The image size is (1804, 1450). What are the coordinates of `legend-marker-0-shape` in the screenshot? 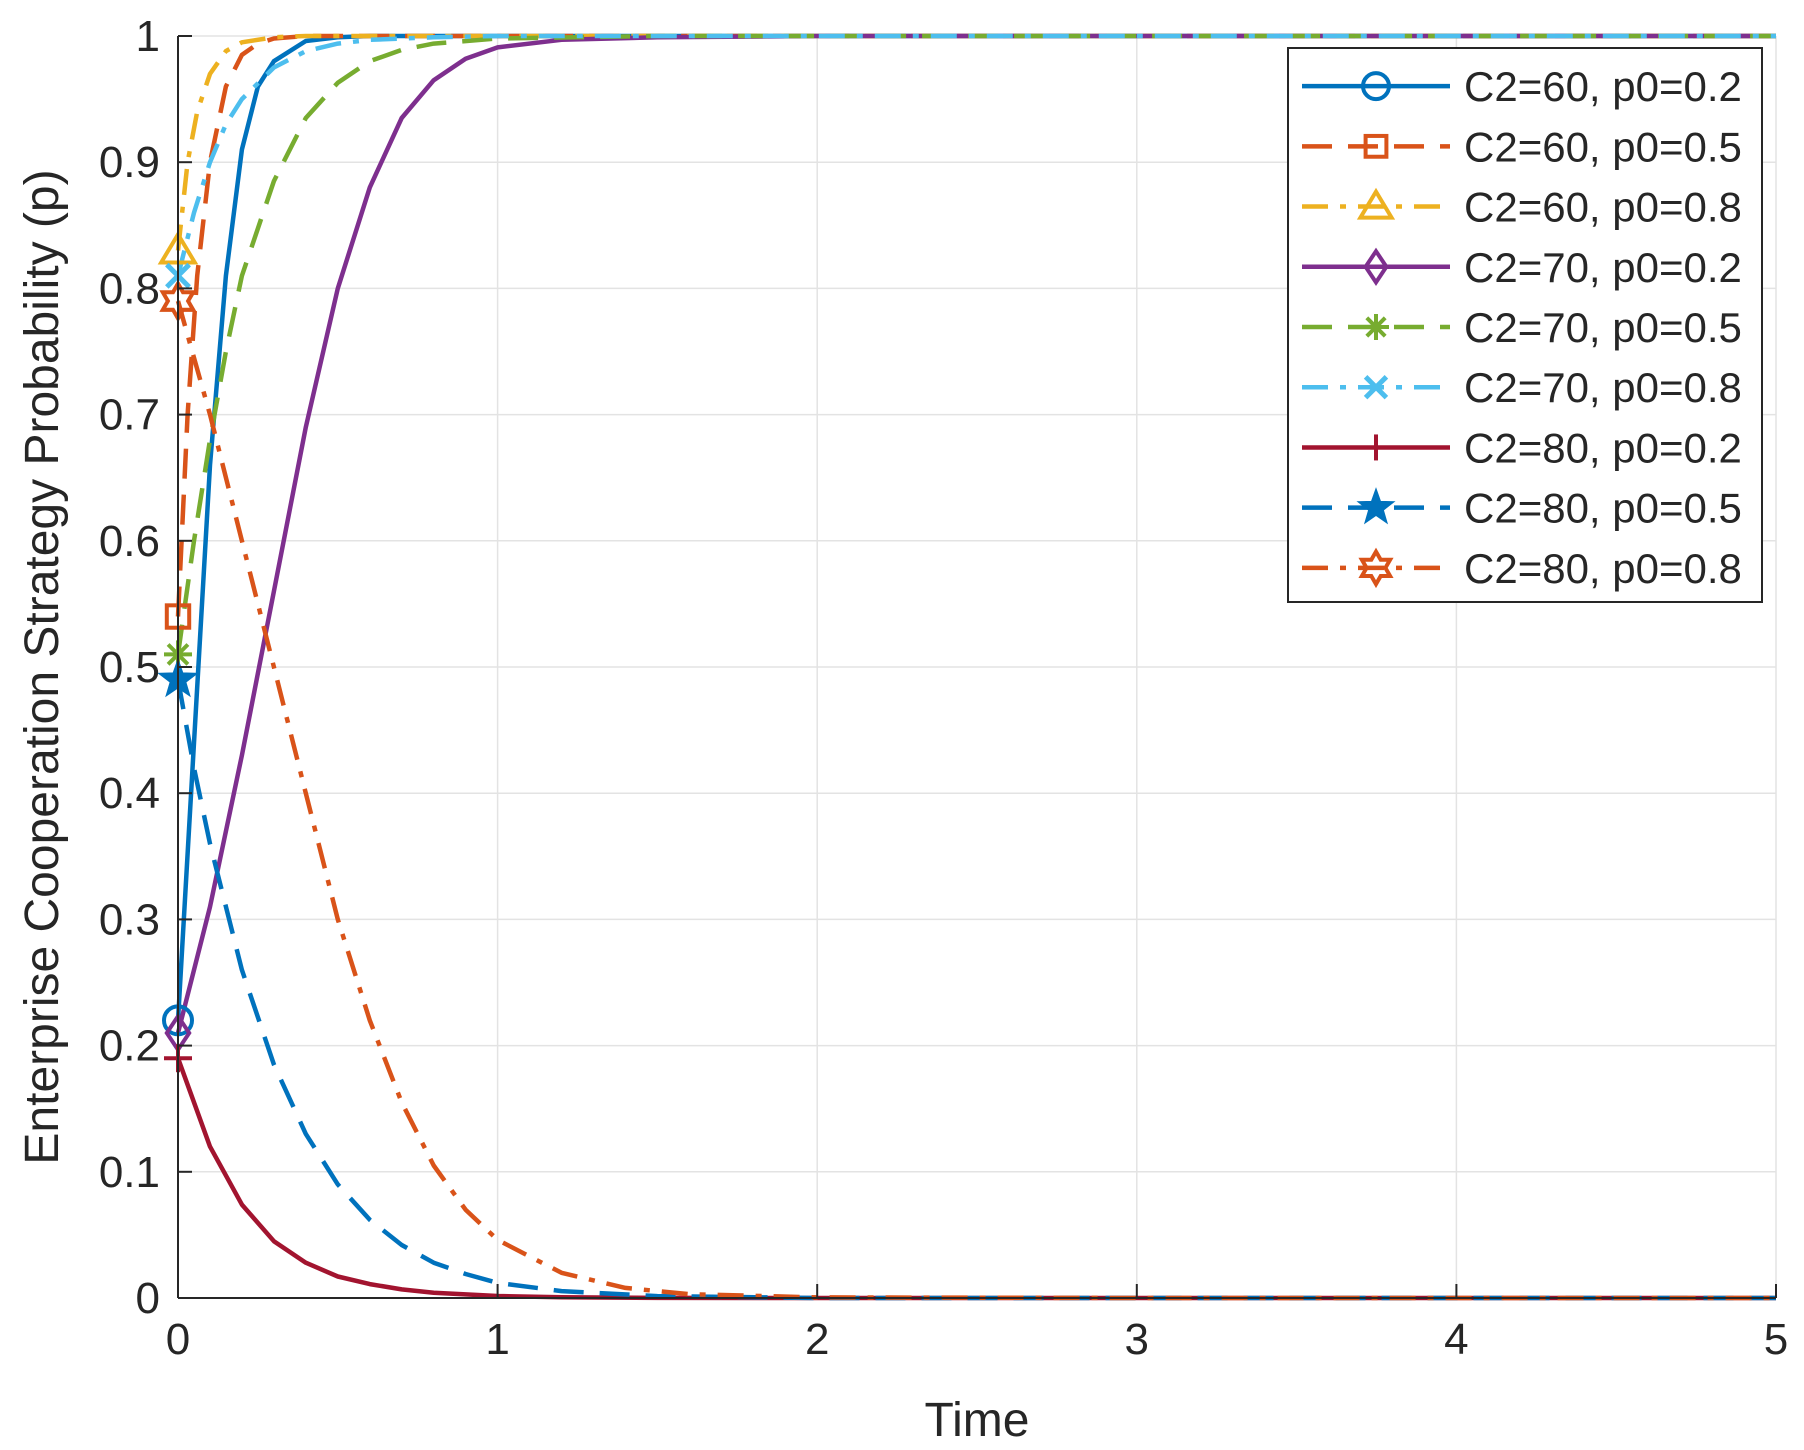 It's located at (1376, 86).